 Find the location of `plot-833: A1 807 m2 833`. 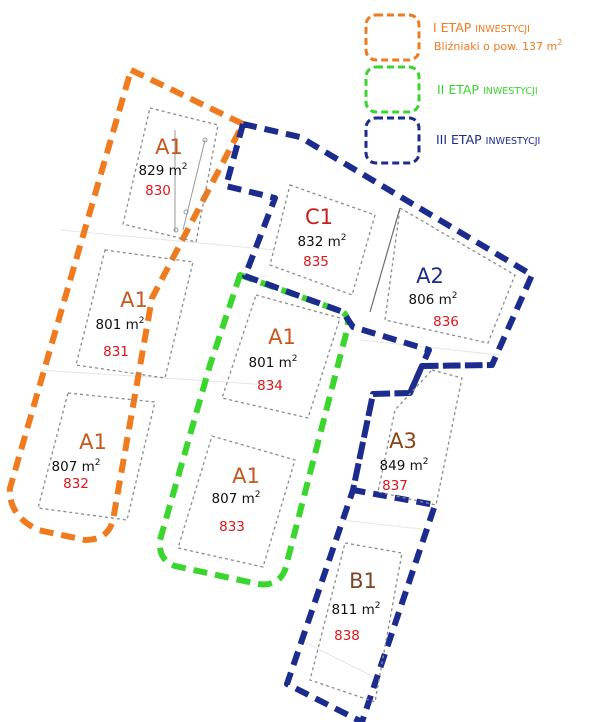

plot-833: A1 807 m2 833 is located at coordinates (236, 499).